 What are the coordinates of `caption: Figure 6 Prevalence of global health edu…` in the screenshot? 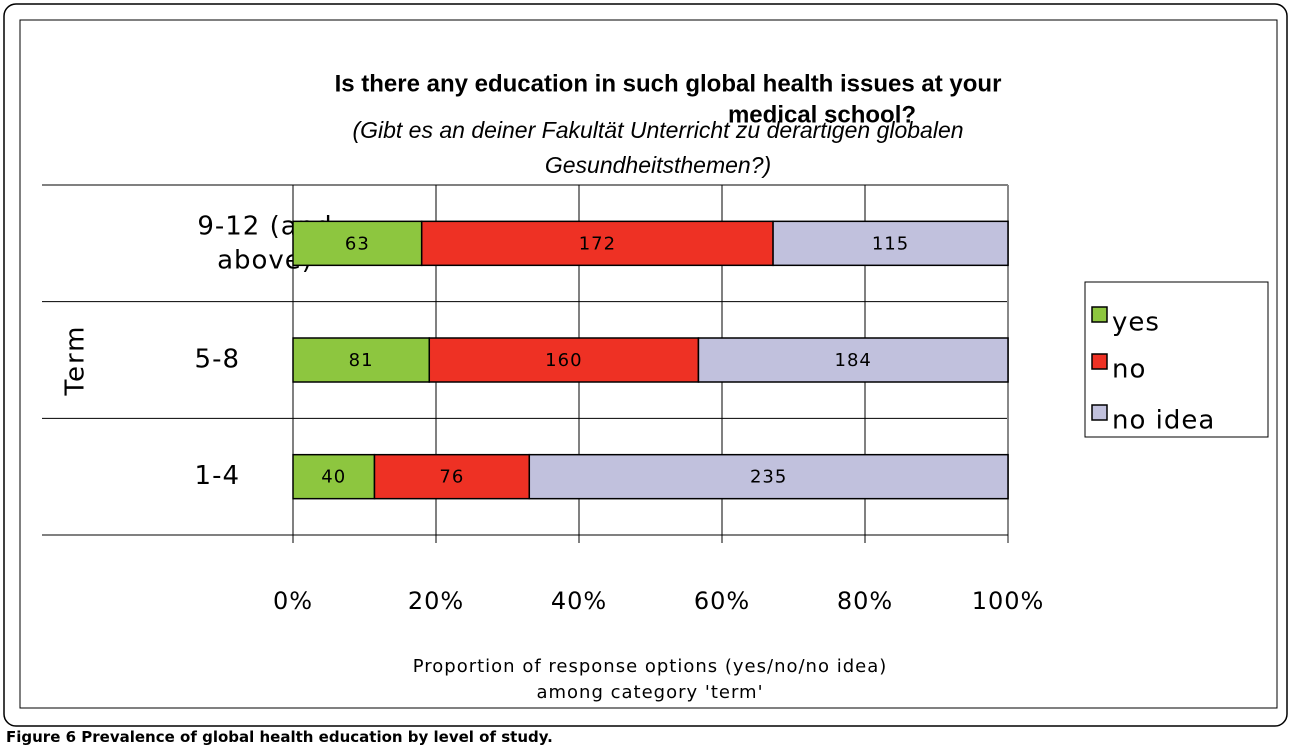 It's located at (279, 737).